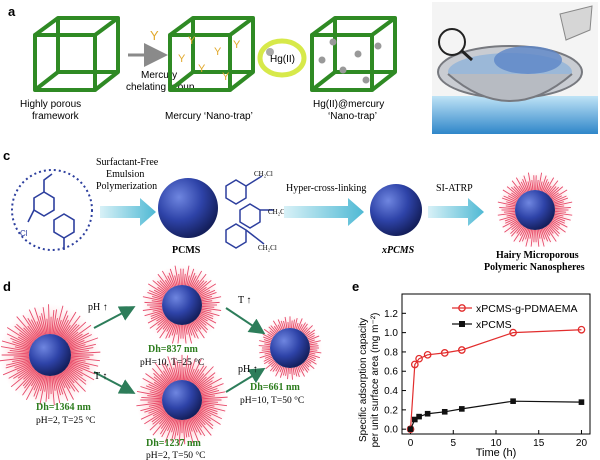 This screenshot has width=600, height=460. I want to click on y-tick-label: 1.2, so click(391, 314).